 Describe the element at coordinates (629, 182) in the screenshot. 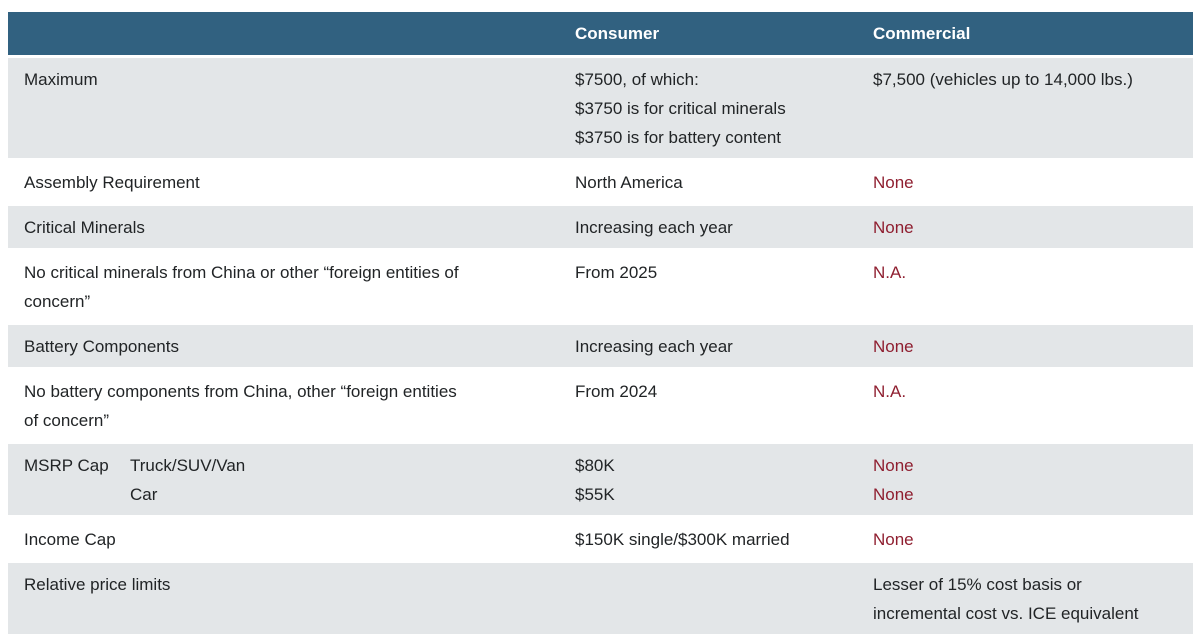

I see `consumer-cell: North America` at that location.